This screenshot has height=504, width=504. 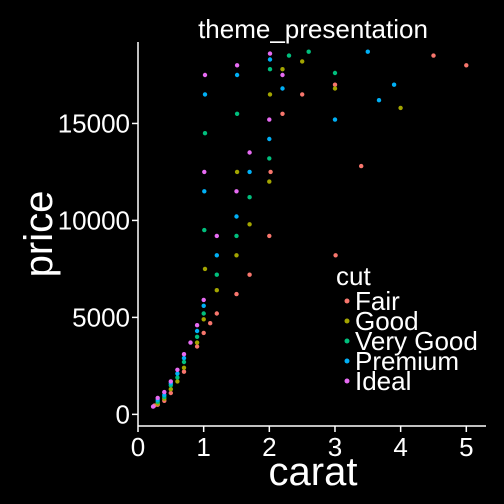 What do you see at coordinates (313, 472) in the screenshot?
I see `x-axis-title: carat` at bounding box center [313, 472].